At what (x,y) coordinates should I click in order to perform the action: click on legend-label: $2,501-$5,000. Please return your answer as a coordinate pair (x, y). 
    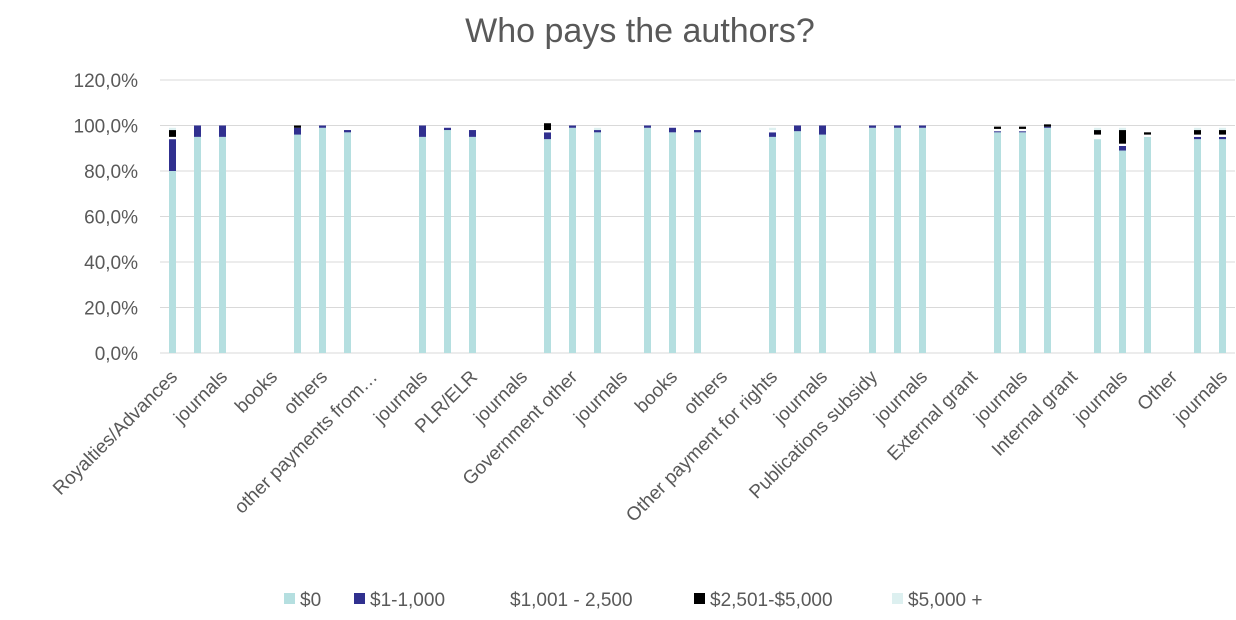
    Looking at the image, I should click on (771, 600).